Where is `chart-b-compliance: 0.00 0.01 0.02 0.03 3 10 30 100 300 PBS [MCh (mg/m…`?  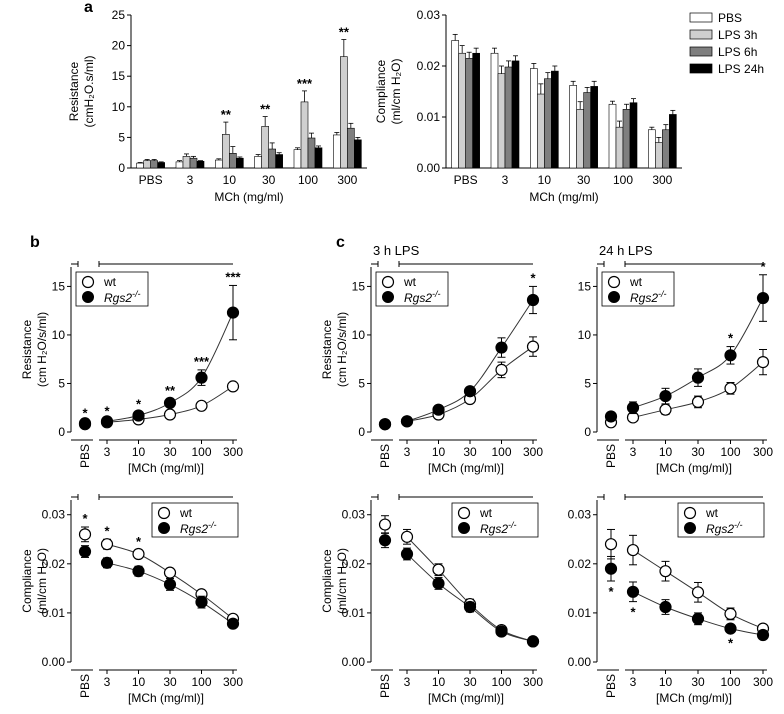
chart-b-compliance: 0.00 0.01 0.02 0.03 3 10 30 100 300 PBS [MCh (mg/m… is located at coordinates (131, 599).